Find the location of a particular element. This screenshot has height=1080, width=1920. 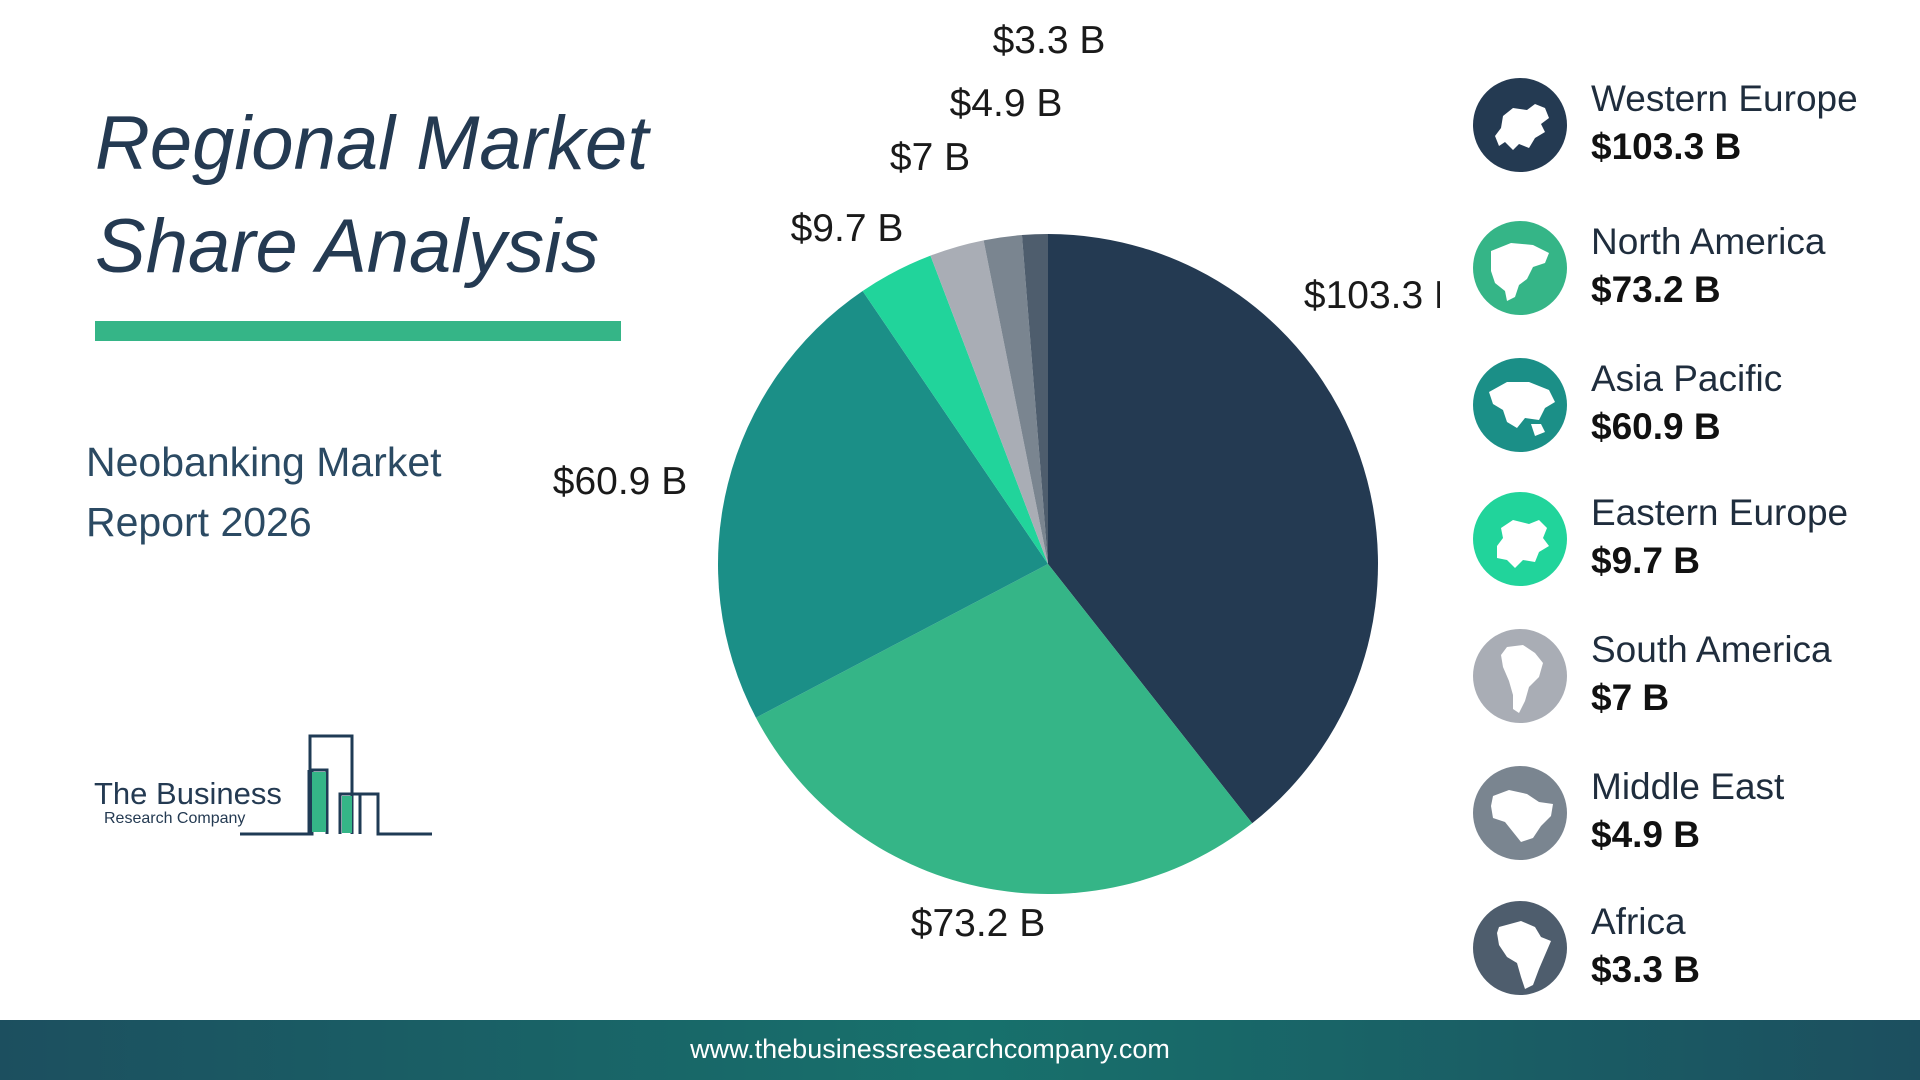

pie-slice-africa is located at coordinates (1034, 399).